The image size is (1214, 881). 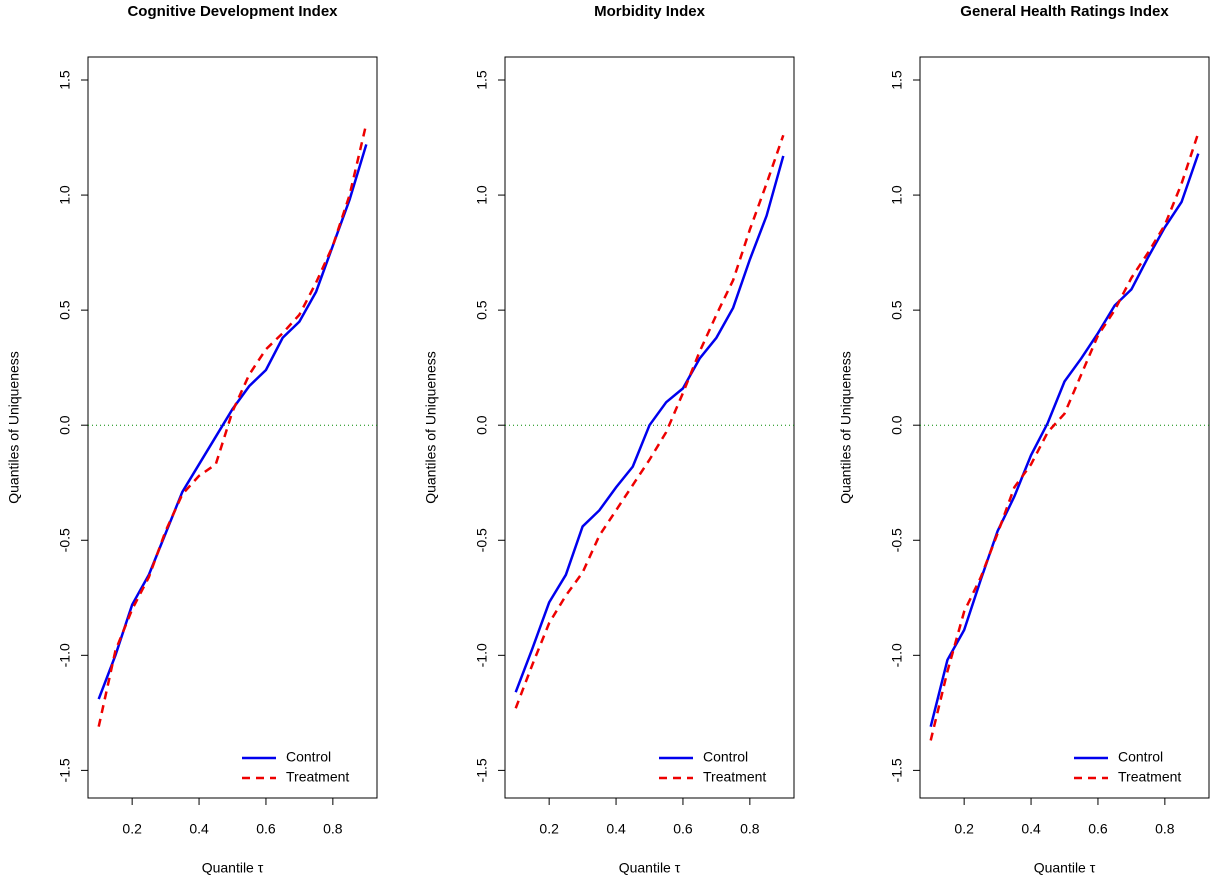 What do you see at coordinates (232, 11) in the screenshot?
I see `panel-title: Cognitive Development Index` at bounding box center [232, 11].